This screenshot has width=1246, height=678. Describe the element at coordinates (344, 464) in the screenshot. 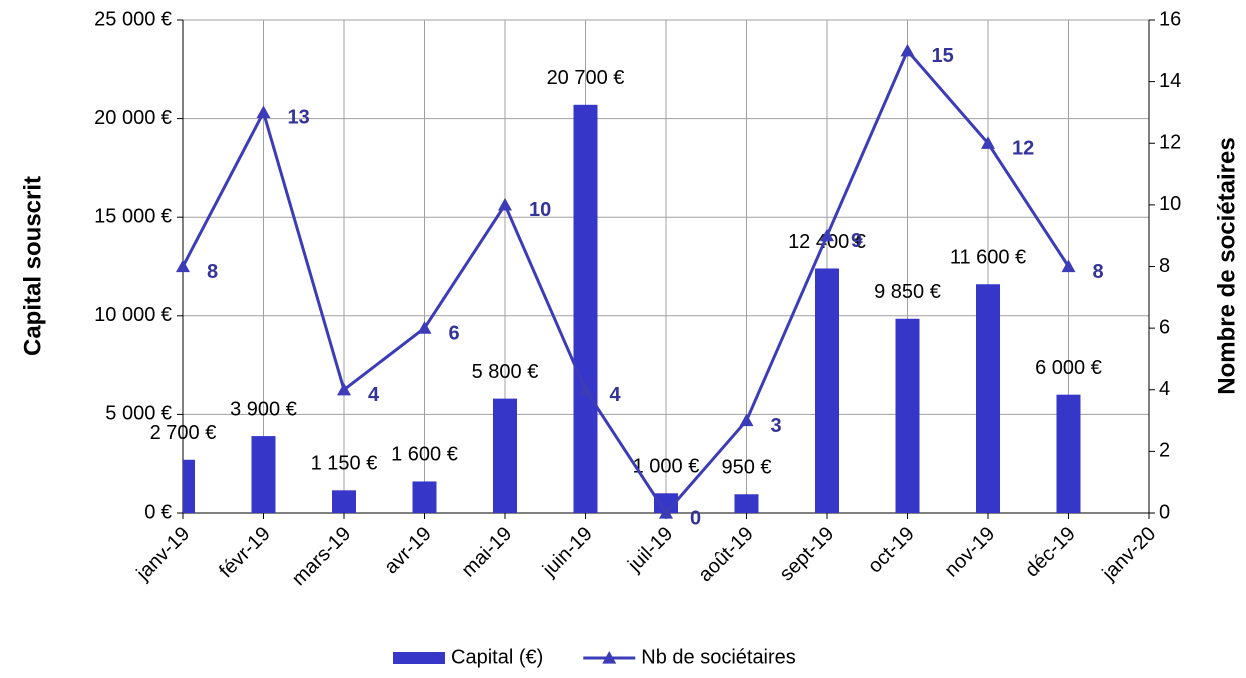

I see `bar-value-label: 1 150 €` at that location.